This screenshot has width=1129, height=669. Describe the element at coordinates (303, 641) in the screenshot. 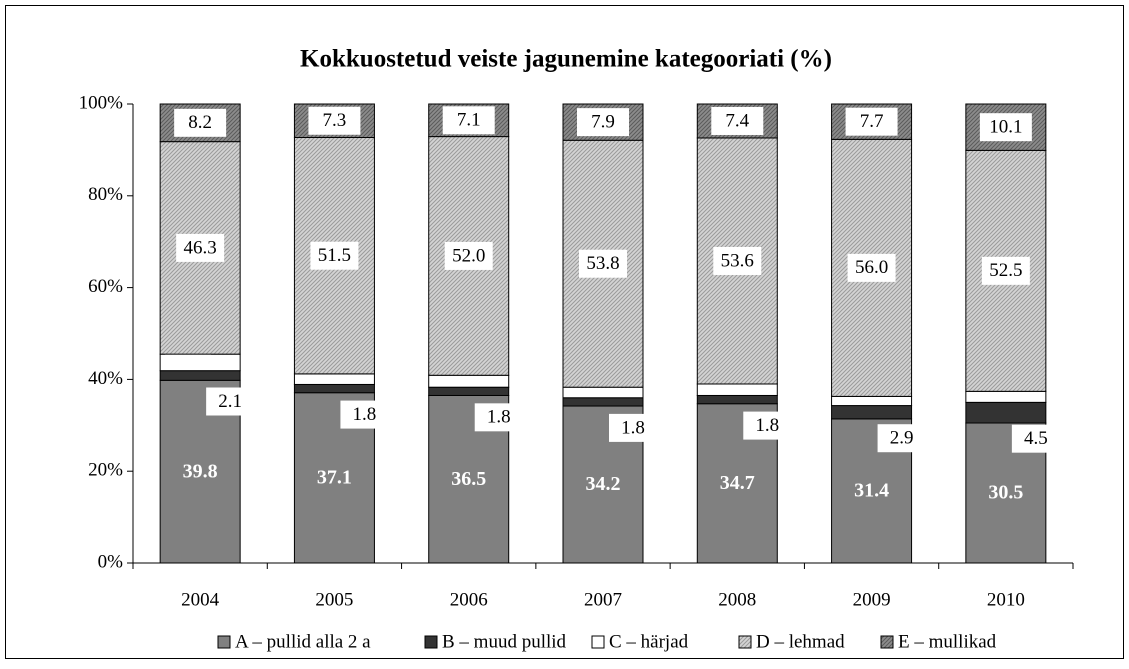

I see `legend-label: A – pullid alla 2 a` at that location.